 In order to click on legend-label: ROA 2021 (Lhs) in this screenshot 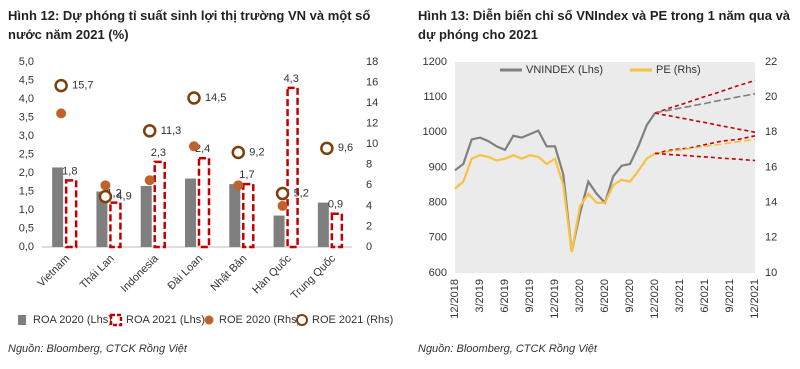, I will do `click(165, 320)`.